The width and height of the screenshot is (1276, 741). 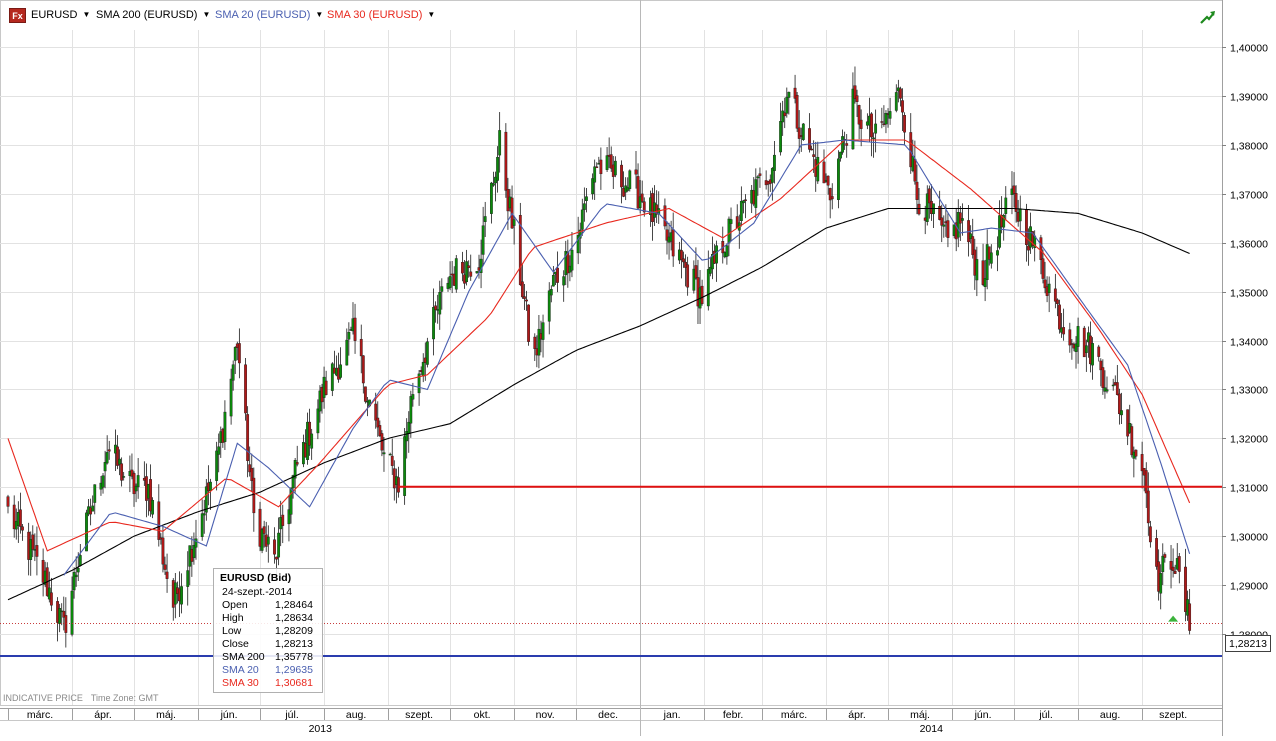 I want to click on tooltip-row: Low 1,28209, so click(x=269, y=631).